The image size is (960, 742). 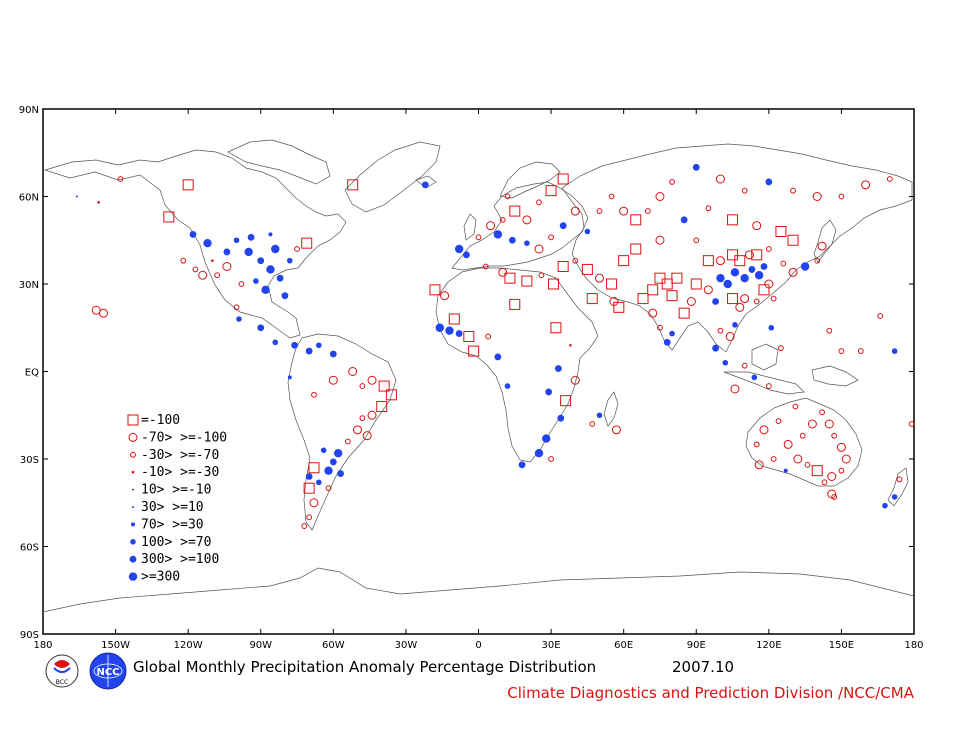 I want to click on ncc-logo-text: NCC, so click(x=107, y=672).